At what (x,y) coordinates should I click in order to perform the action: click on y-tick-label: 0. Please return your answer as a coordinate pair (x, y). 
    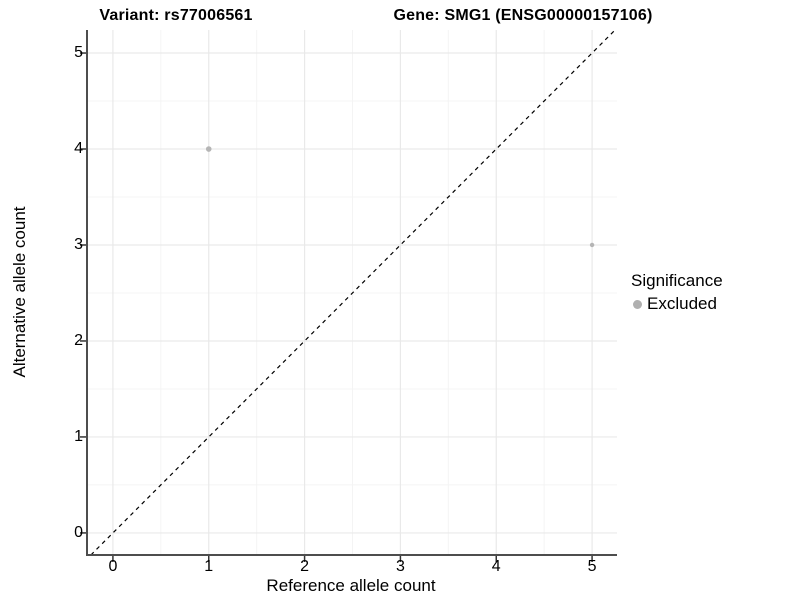
    Looking at the image, I should click on (78, 532).